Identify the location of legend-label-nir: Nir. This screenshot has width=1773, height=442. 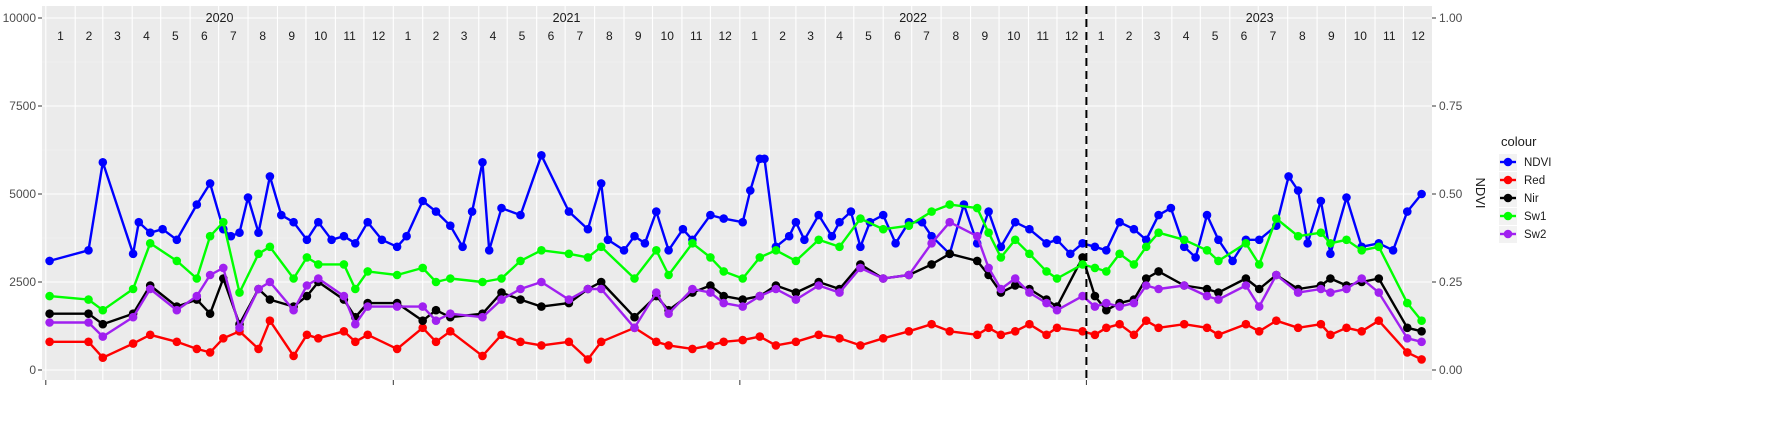
(1531, 199).